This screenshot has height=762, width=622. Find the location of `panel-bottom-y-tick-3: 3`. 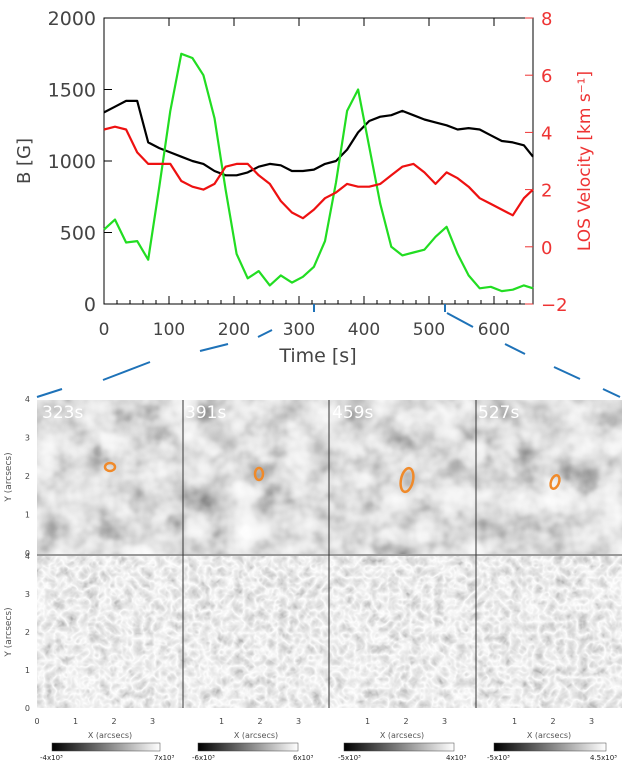

panel-bottom-y-tick-3: 3 is located at coordinates (27, 594).